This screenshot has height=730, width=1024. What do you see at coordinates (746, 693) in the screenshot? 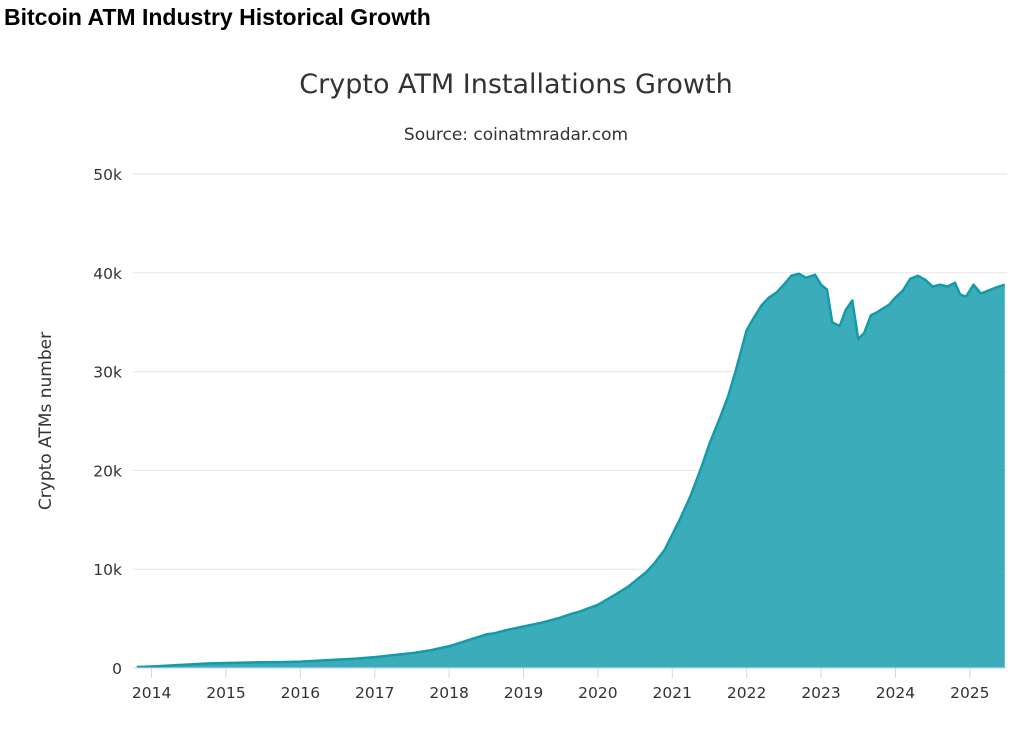
I see `x-tick-label: 2022` at bounding box center [746, 693].